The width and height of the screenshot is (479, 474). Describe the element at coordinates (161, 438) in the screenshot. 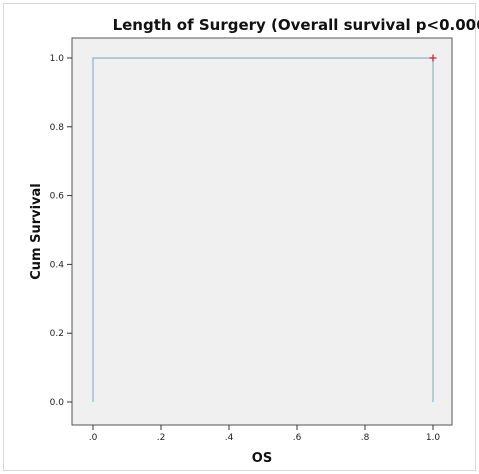

I see `x-tick-label: .2` at that location.